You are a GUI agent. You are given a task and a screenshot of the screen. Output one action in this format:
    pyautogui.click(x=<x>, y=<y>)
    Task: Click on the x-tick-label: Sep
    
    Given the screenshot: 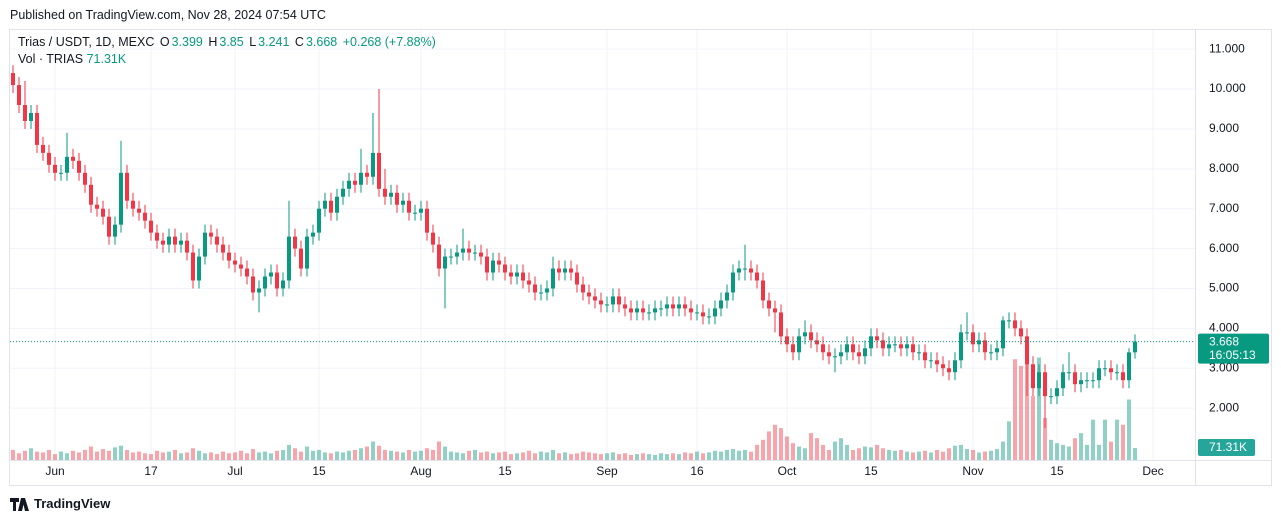 What is the action you would take?
    pyautogui.click(x=607, y=471)
    